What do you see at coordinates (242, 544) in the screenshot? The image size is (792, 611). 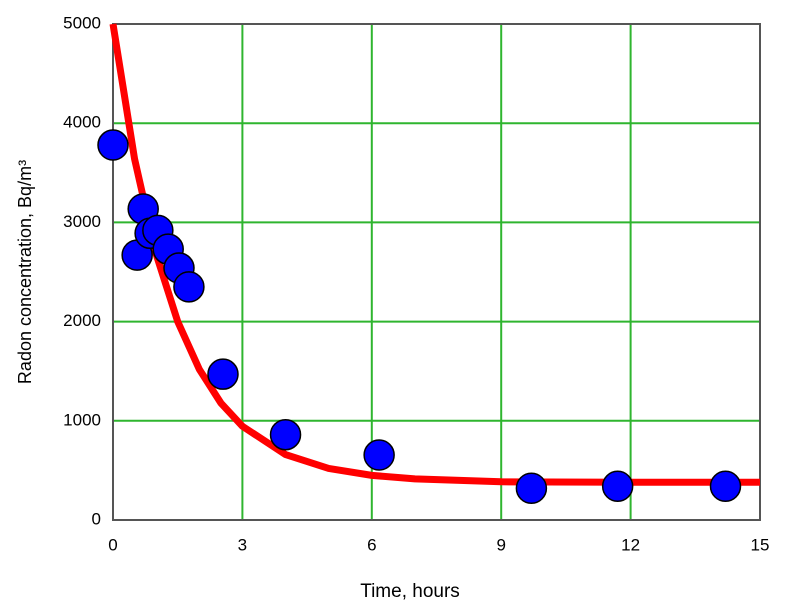 I see `x-tick-label: 3` at bounding box center [242, 544].